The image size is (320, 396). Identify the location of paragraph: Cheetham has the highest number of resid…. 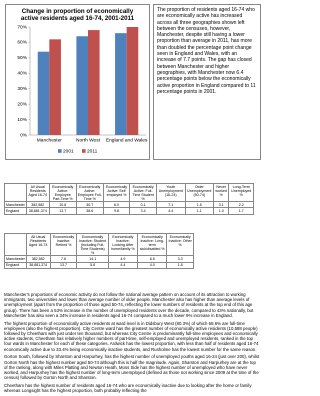
(128, 388).